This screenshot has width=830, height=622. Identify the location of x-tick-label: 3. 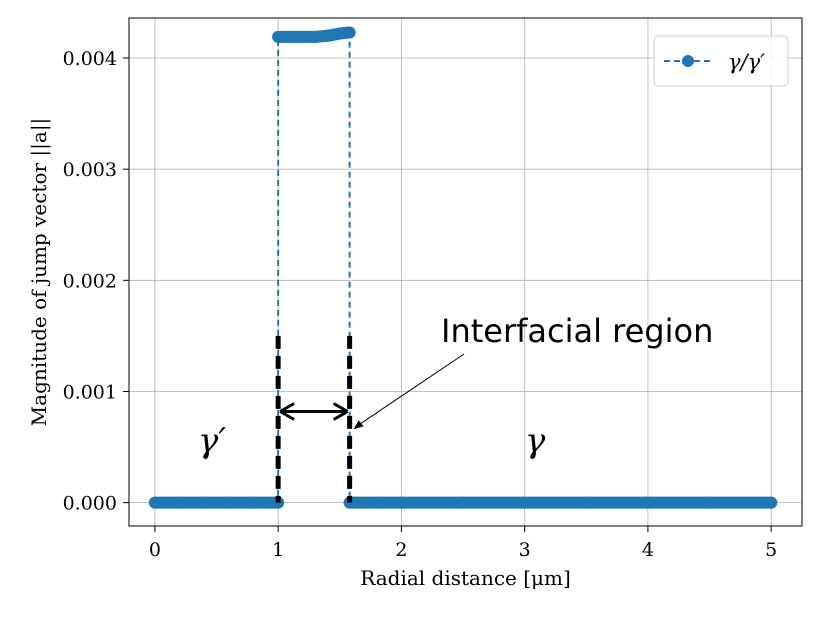
(525, 550).